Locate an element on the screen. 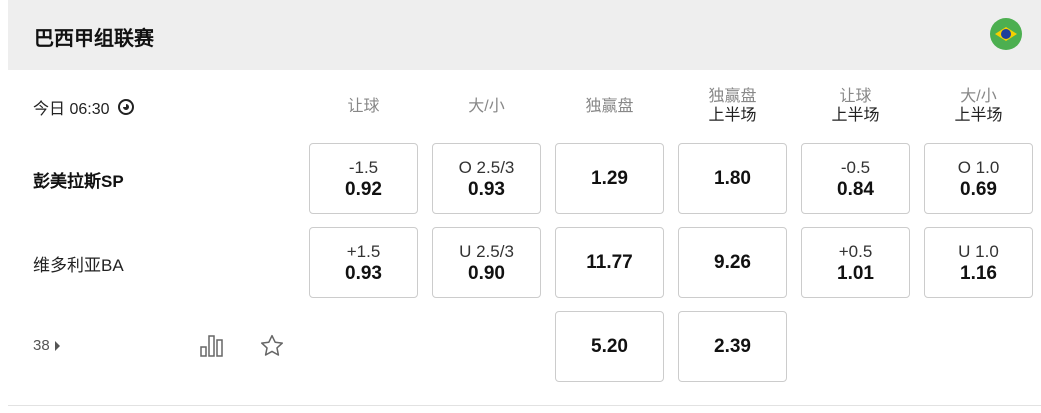 The image size is (1041, 413). odds-button: +1.5 0.93 is located at coordinates (363, 262).